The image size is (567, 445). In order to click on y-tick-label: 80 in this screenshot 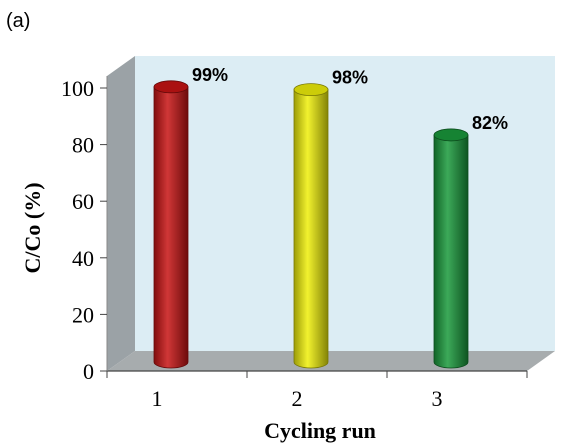, I will do `click(83, 145)`.